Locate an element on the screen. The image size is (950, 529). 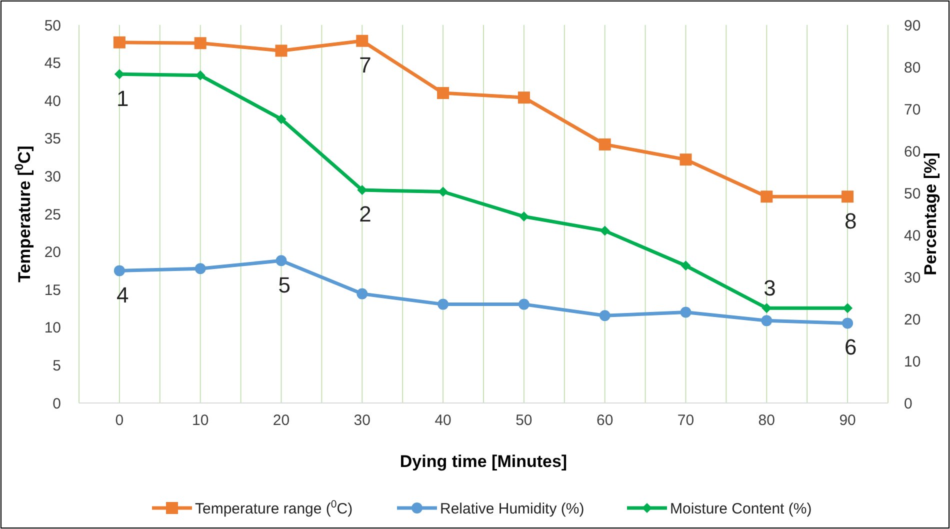
y2-tick-label: 80 is located at coordinates (912, 67).